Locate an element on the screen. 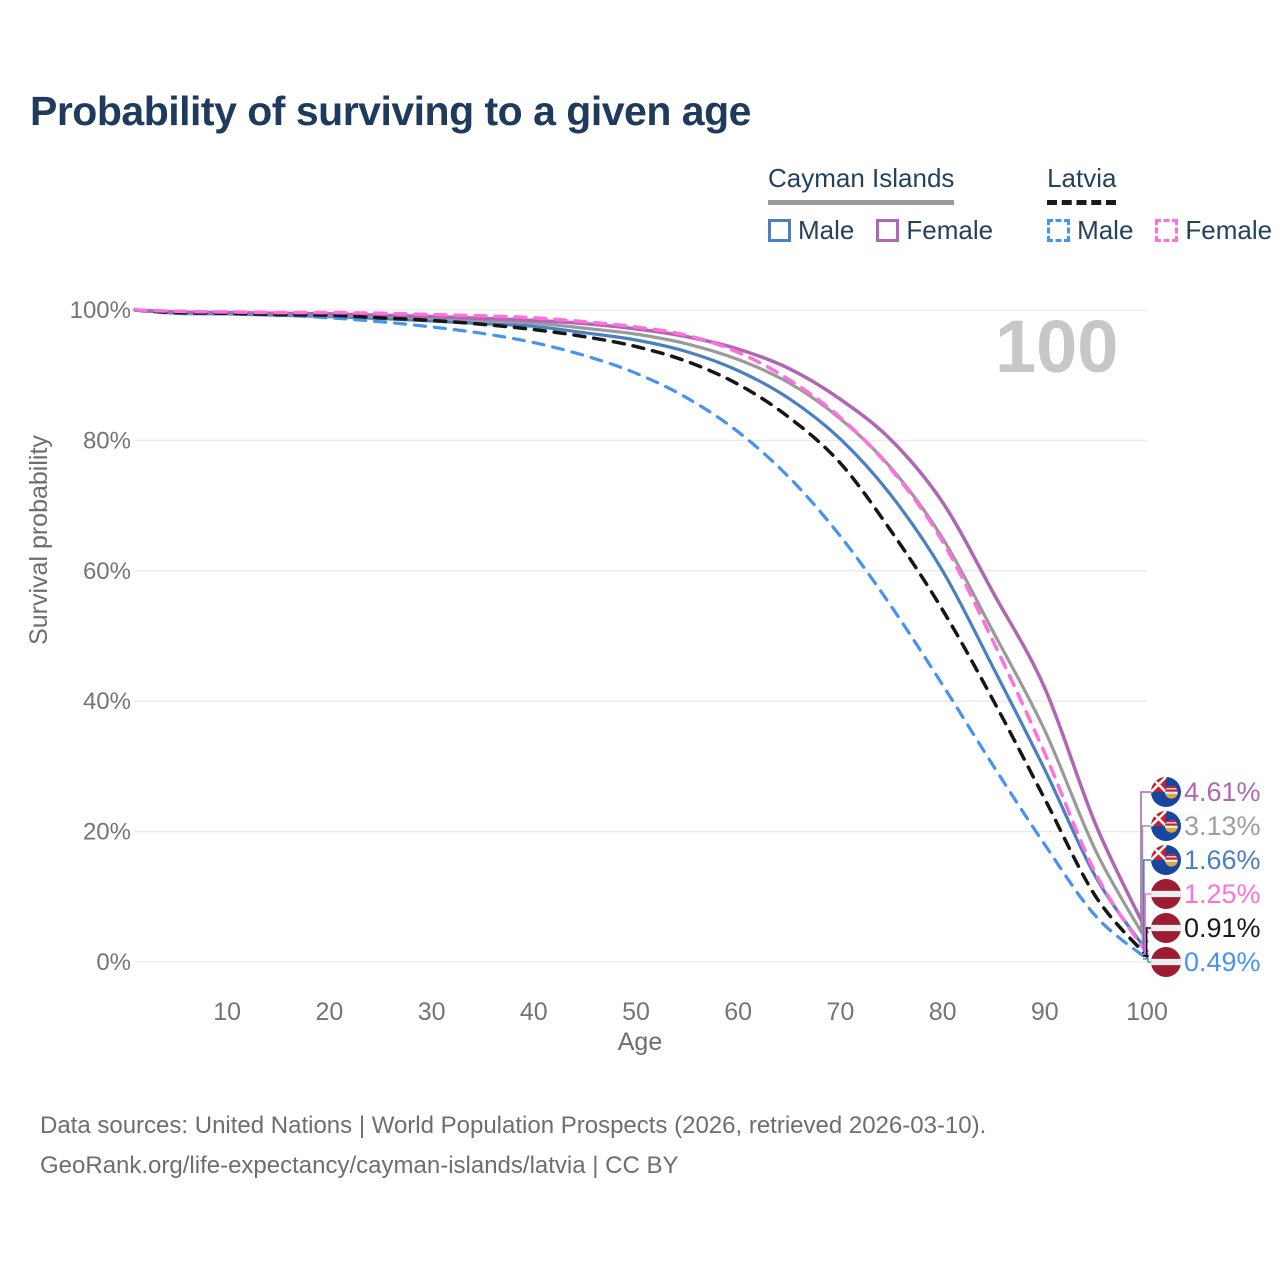  end-label-leader-1.66% is located at coordinates (1147, 905).